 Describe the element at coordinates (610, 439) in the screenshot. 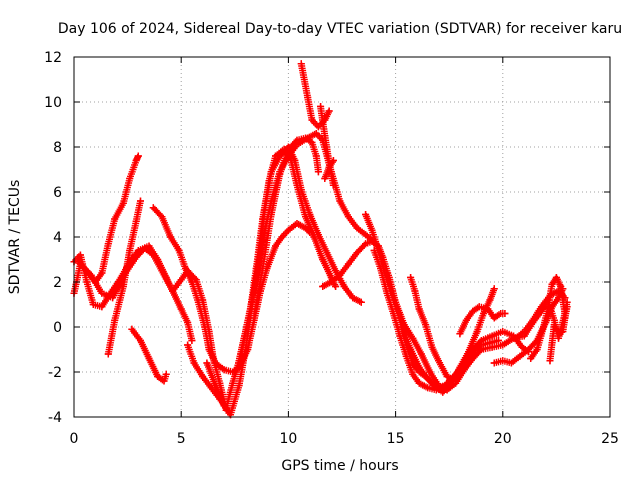

I see `x-tick-label: 25` at that location.